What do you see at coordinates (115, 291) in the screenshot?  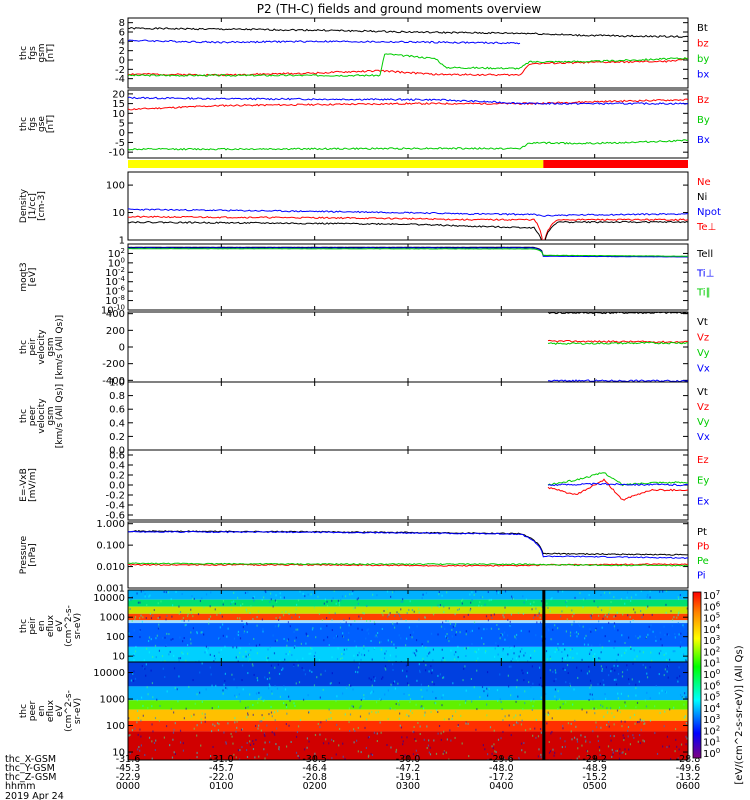 I see `y-tick-label: 10⁻⁶` at bounding box center [115, 291].